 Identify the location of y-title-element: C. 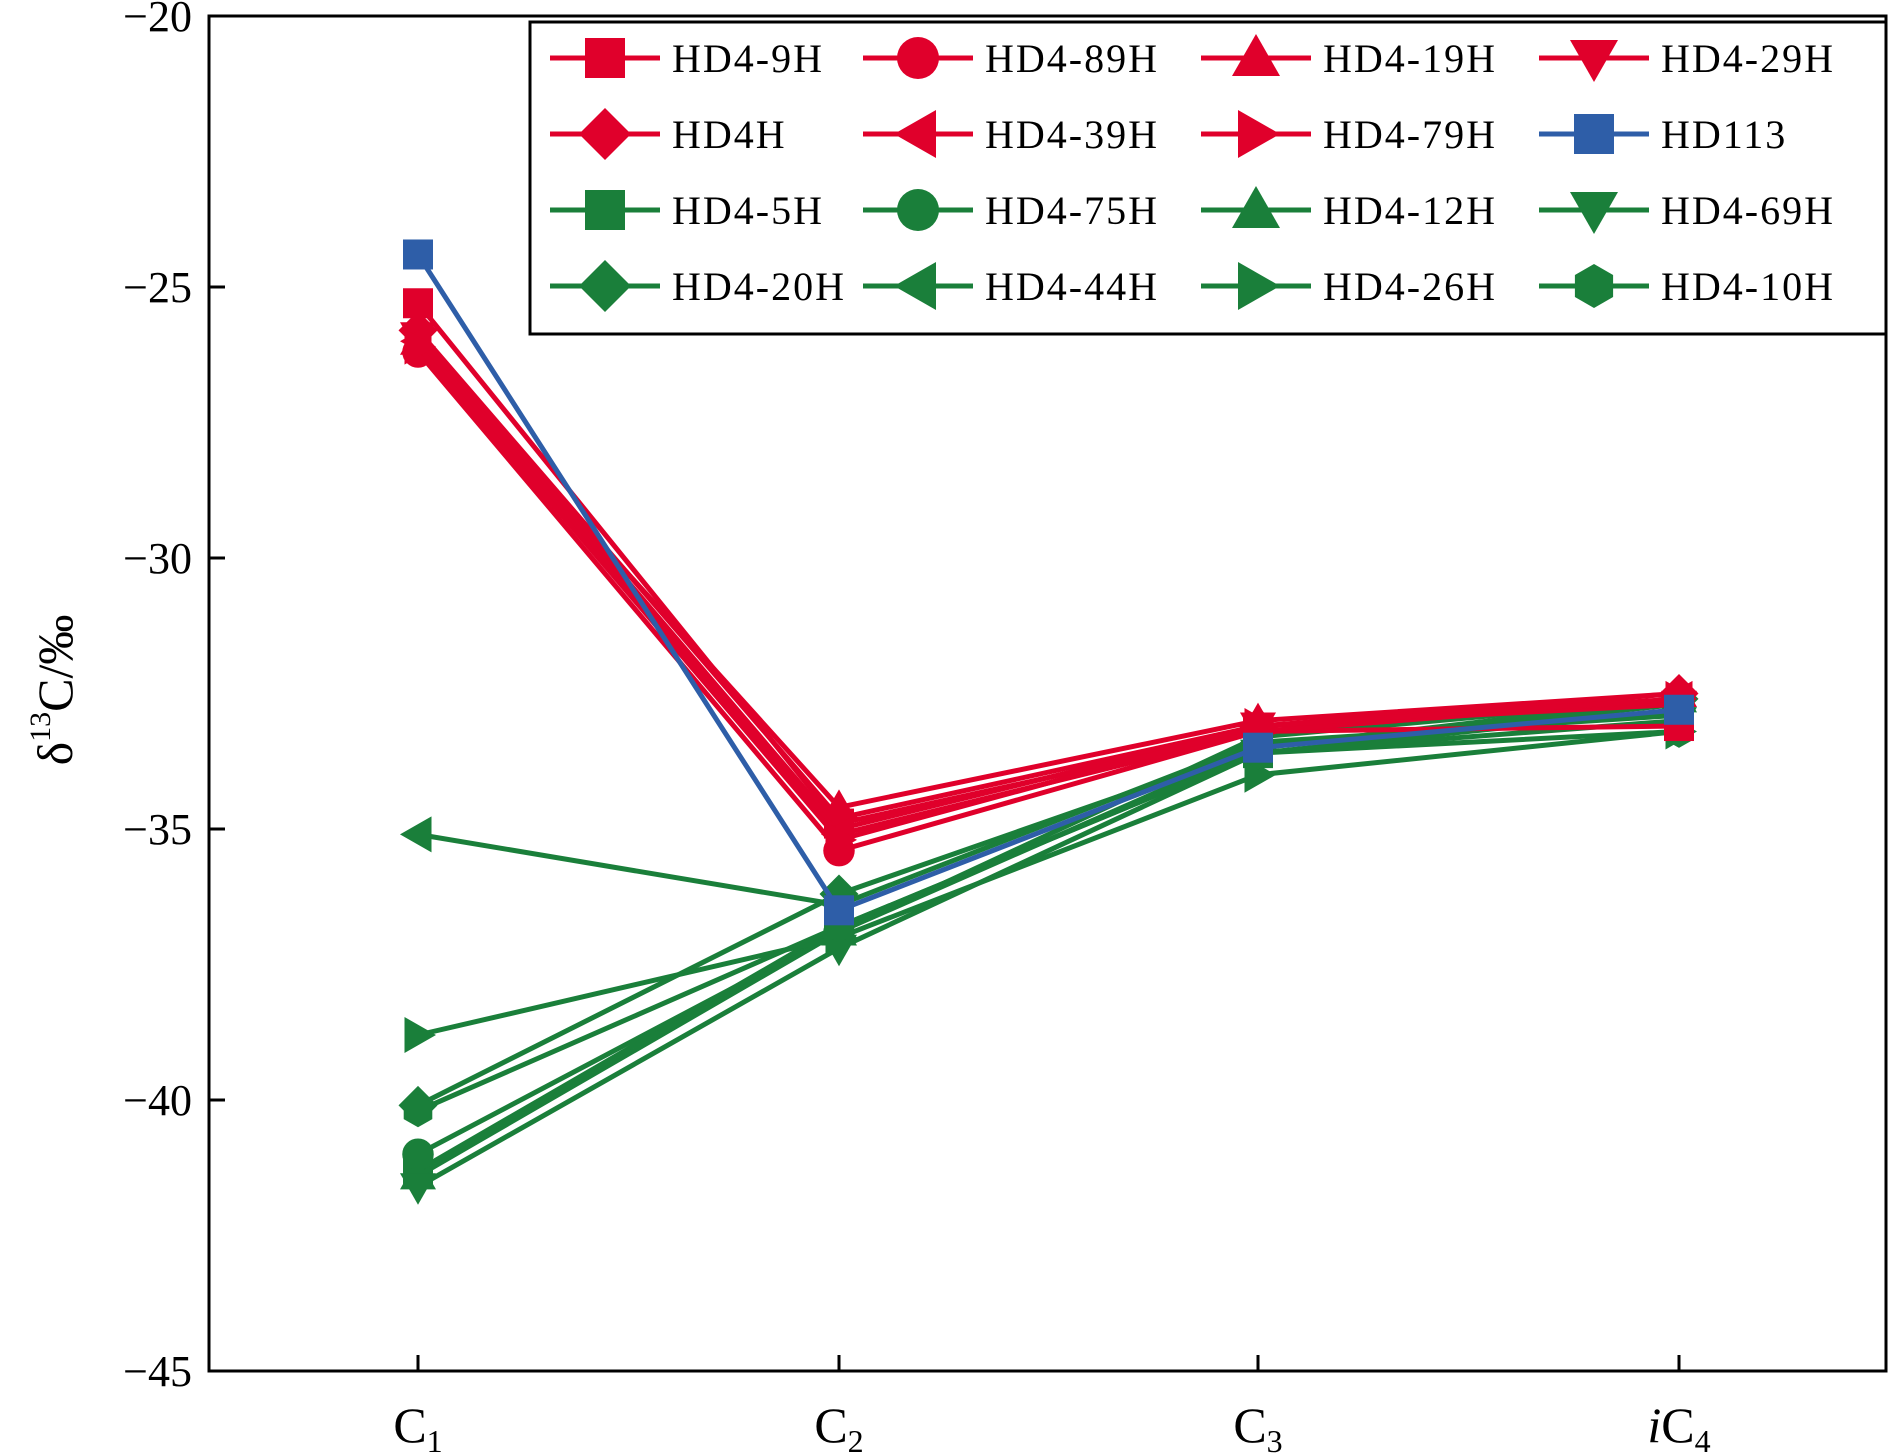
(55, 694).